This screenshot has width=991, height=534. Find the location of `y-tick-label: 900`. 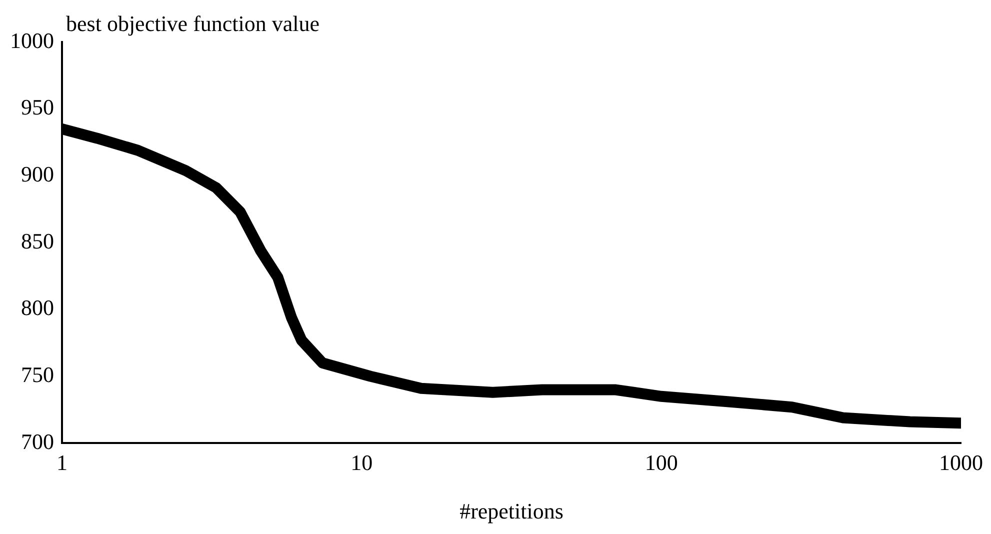

y-tick-label: 900 is located at coordinates (37, 174).